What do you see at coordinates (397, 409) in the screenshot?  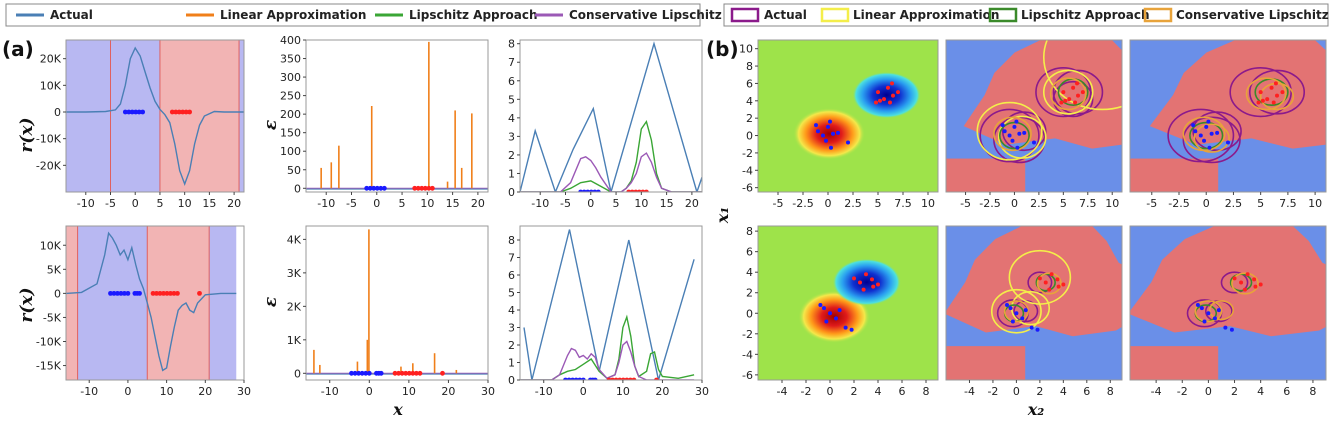 I see `xlabel-a: x` at bounding box center [397, 409].